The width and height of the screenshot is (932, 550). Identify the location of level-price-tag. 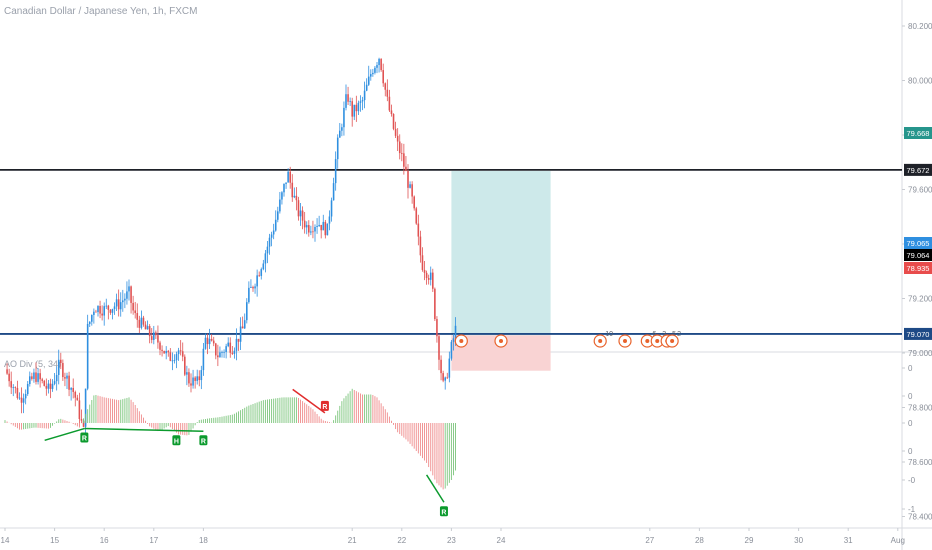
(918, 333).